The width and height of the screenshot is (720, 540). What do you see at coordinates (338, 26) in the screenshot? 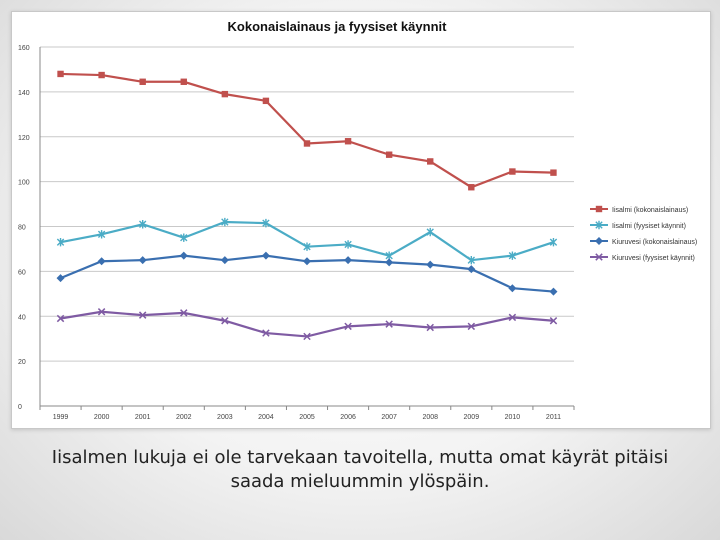
I see `chart-title: Kokonaislainaus ja fyysiset käynnit` at bounding box center [338, 26].